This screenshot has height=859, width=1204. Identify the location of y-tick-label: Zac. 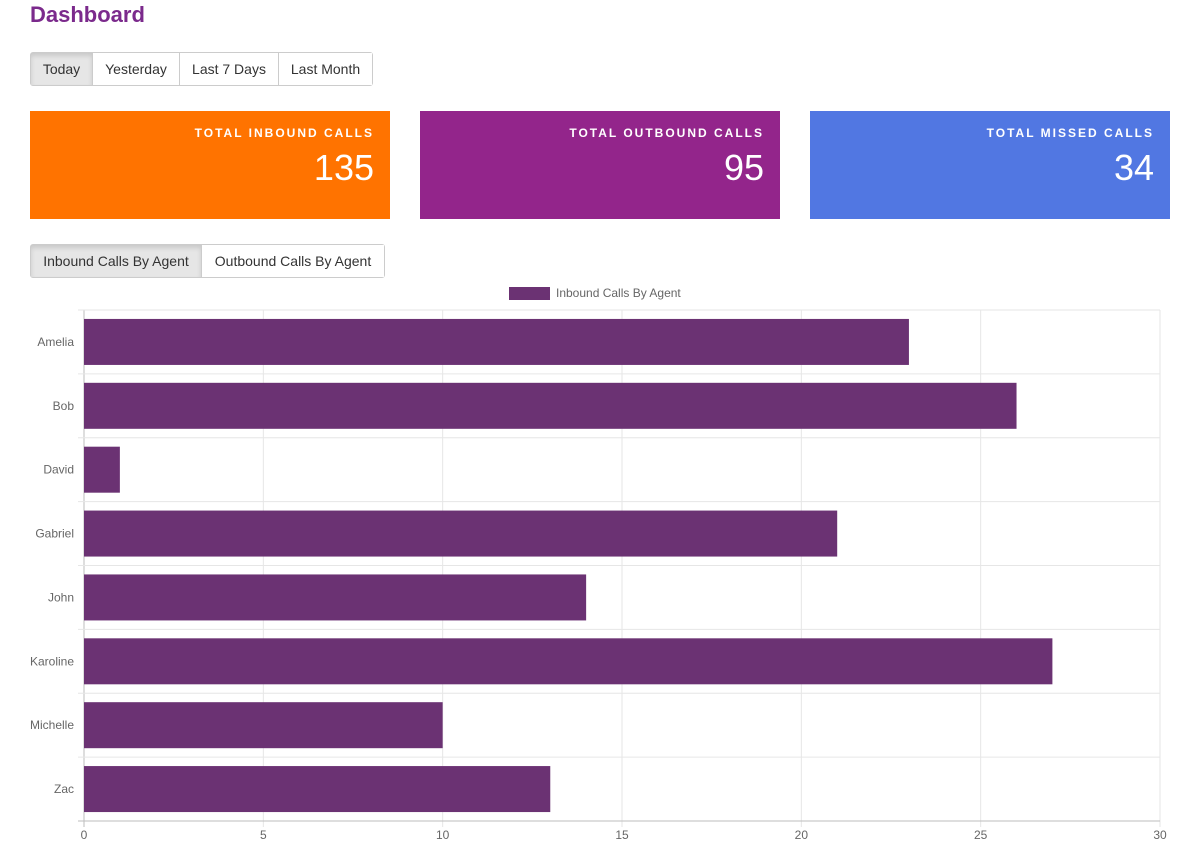
(64, 789).